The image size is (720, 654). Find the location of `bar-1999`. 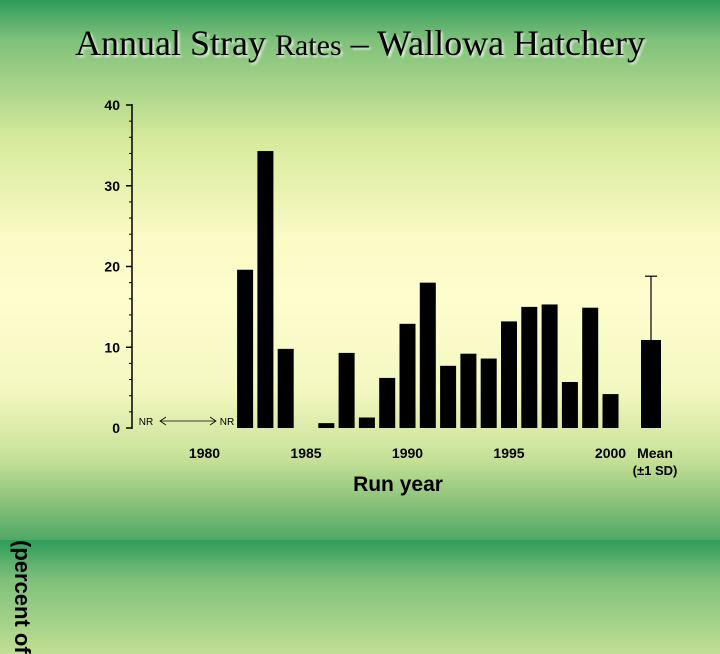

bar-1999 is located at coordinates (590, 367).